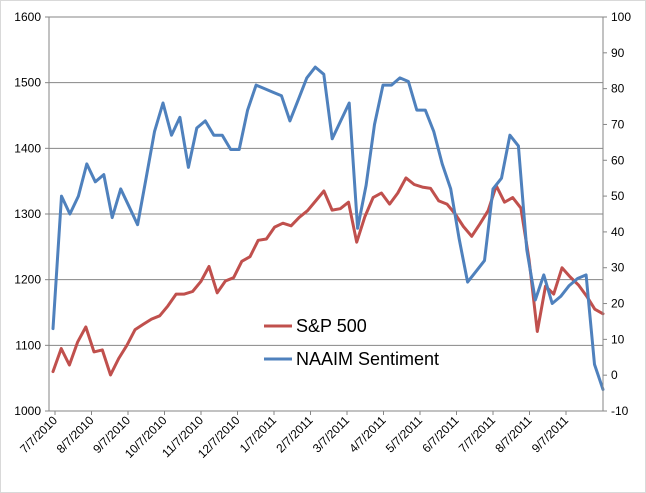  What do you see at coordinates (27, 83) in the screenshot?
I see `y-left-tick-label: 1500` at bounding box center [27, 83].